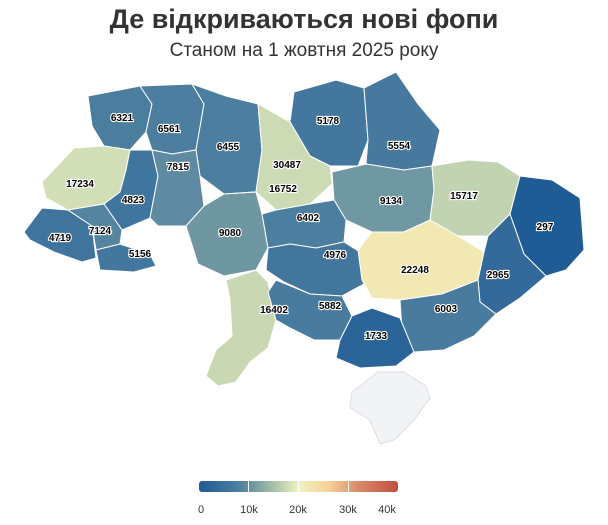 Image resolution: width=608 pixels, height=525 pixels. I want to click on region-volyn-value-label: 6321, so click(122, 118).